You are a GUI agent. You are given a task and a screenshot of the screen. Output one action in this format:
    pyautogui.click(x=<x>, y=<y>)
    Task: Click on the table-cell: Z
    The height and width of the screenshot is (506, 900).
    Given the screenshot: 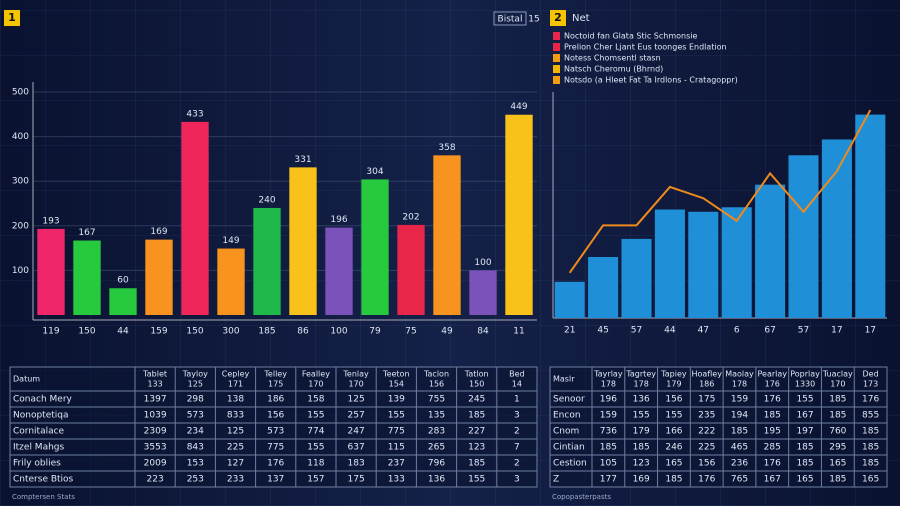 What is the action you would take?
    pyautogui.click(x=556, y=480)
    